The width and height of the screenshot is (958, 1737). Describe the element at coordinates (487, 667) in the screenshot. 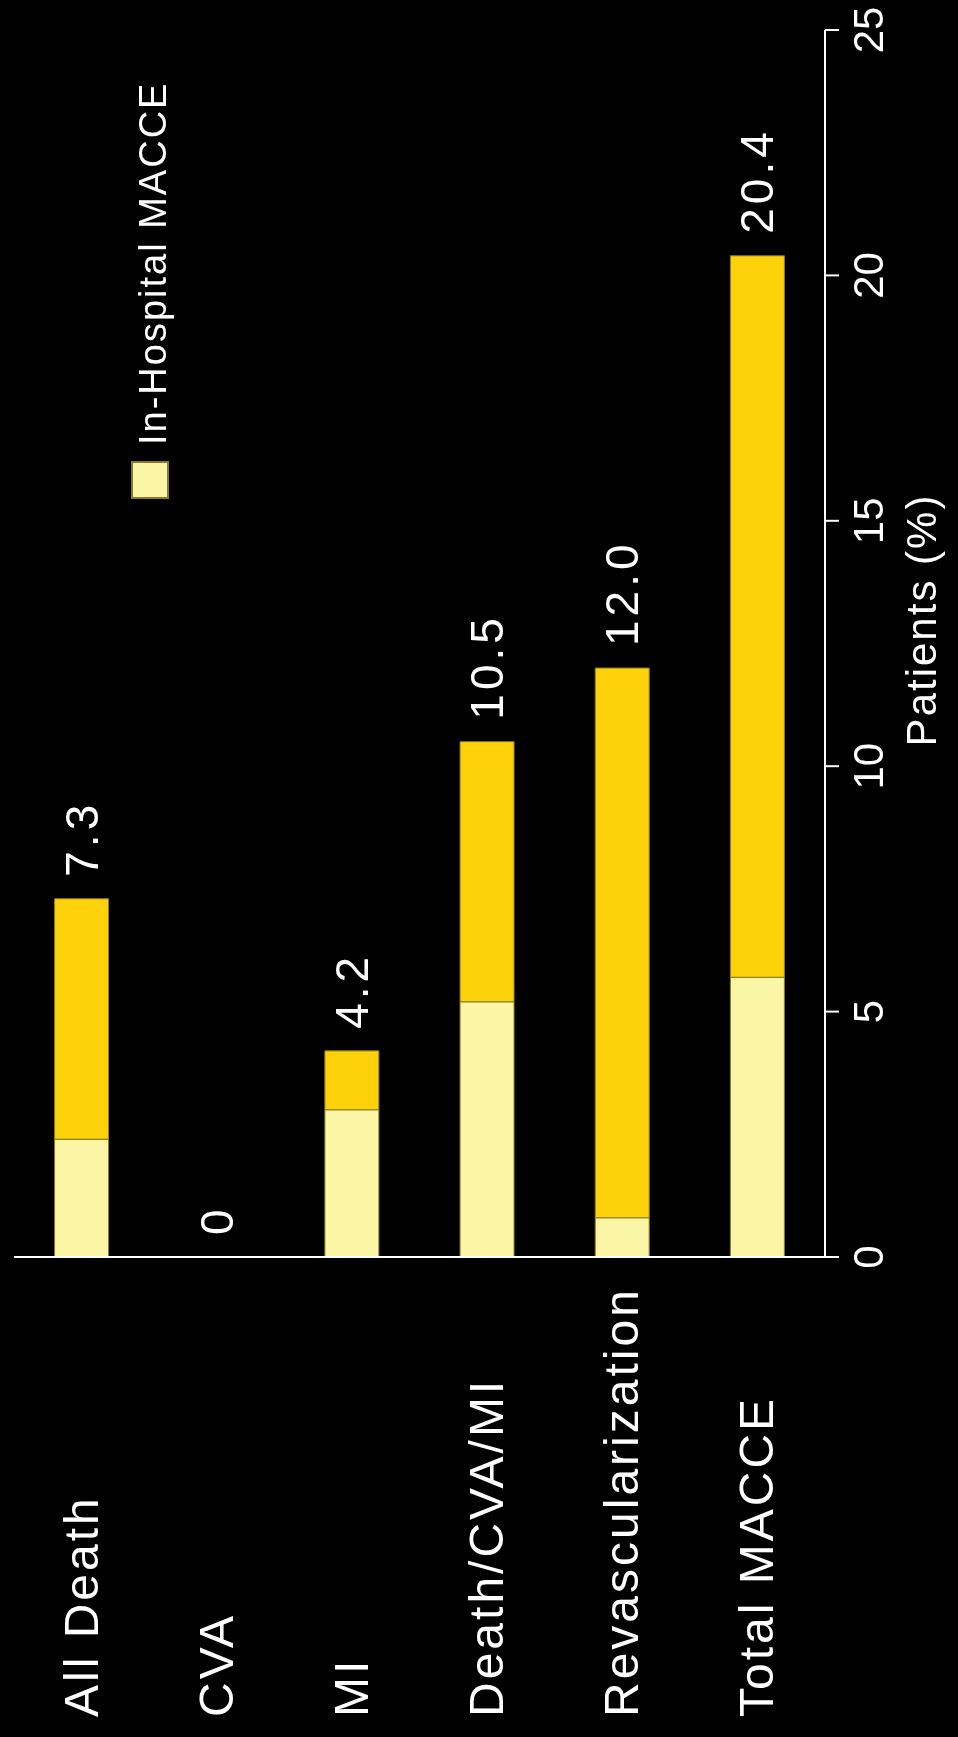

I see `total-label: 10.5` at that location.